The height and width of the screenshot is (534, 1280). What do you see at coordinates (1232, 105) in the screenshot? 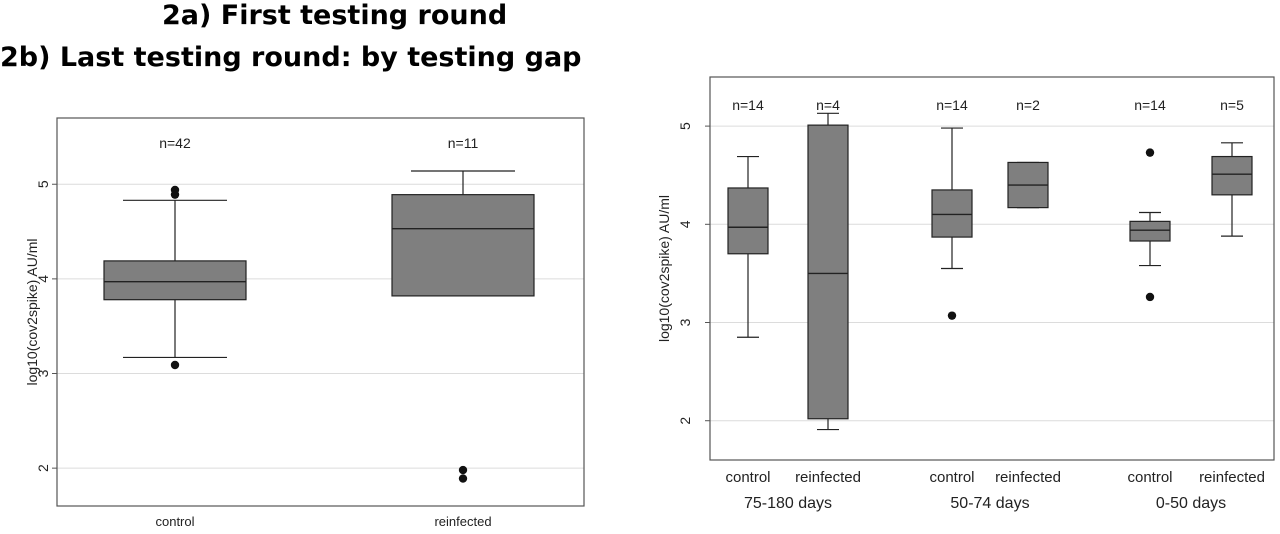
I see `n-label: n=5` at bounding box center [1232, 105].